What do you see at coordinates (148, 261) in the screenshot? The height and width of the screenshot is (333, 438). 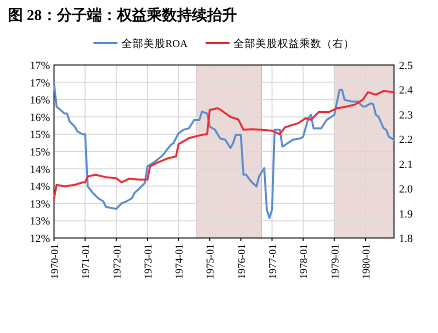 I see `x-tick-label: 1973-01` at bounding box center [148, 261].